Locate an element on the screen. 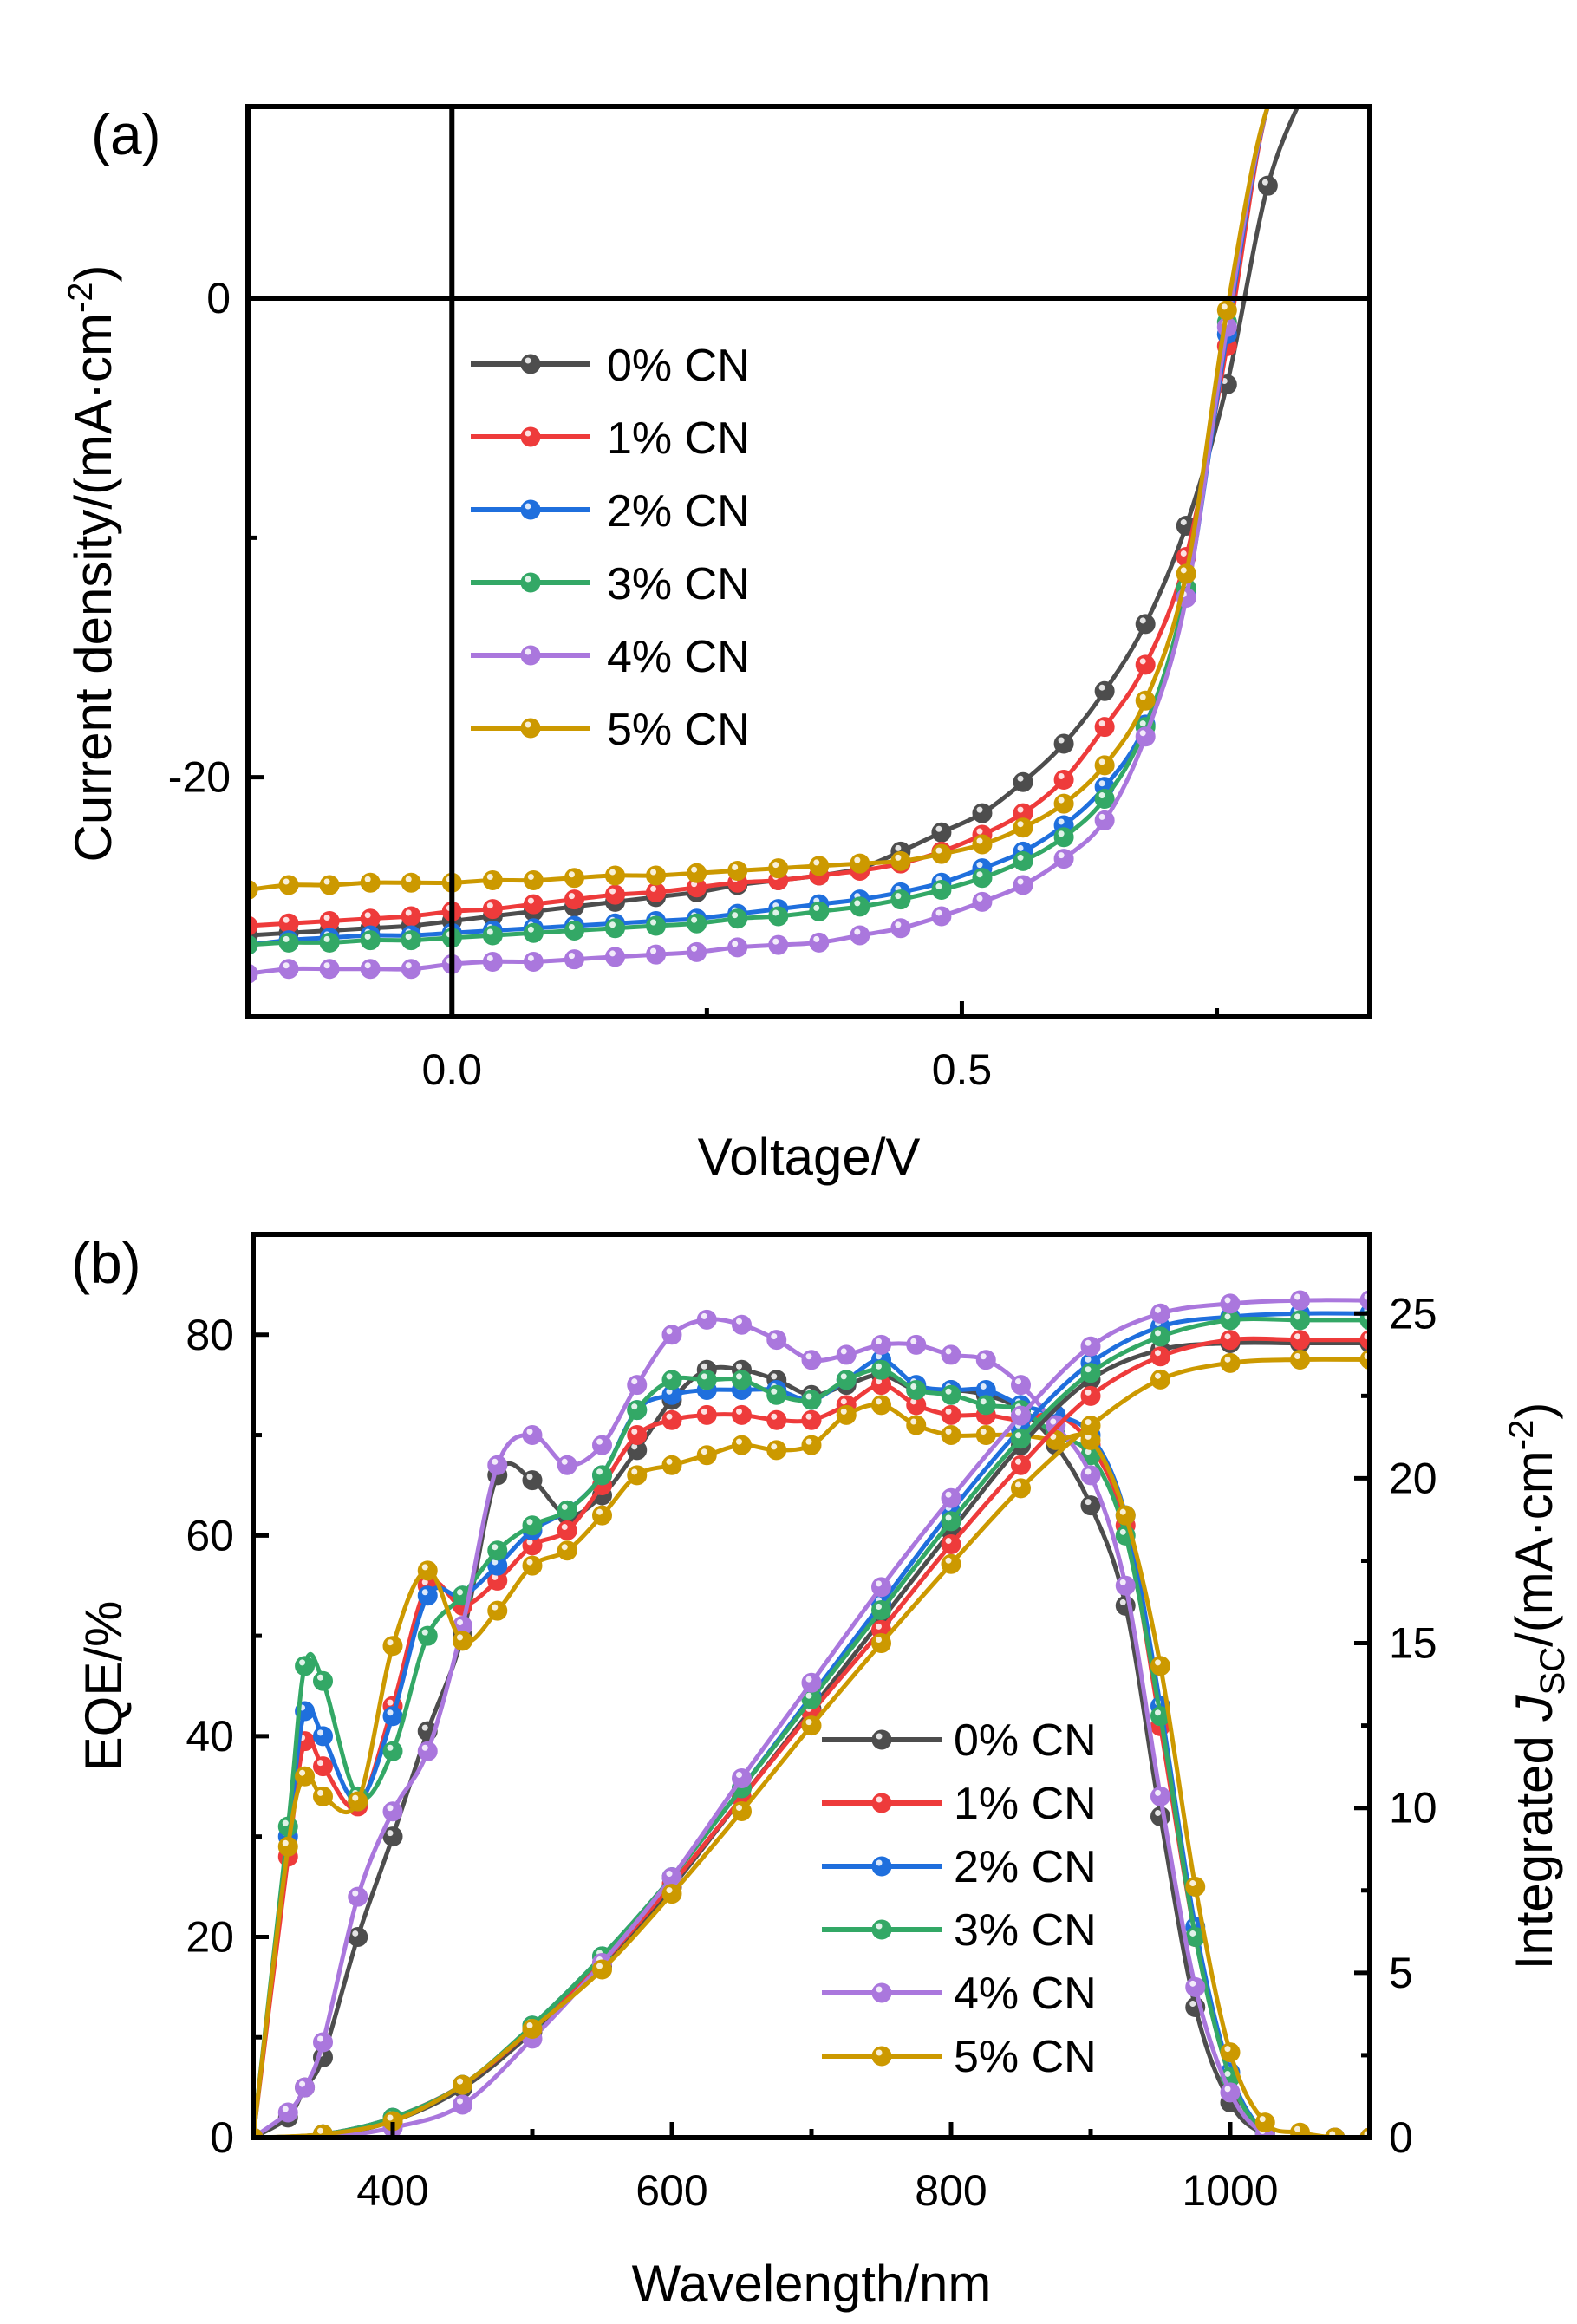 The height and width of the screenshot is (2324, 1577). jv-point-0pct-cn-highlight is located at coordinates (899, 847).